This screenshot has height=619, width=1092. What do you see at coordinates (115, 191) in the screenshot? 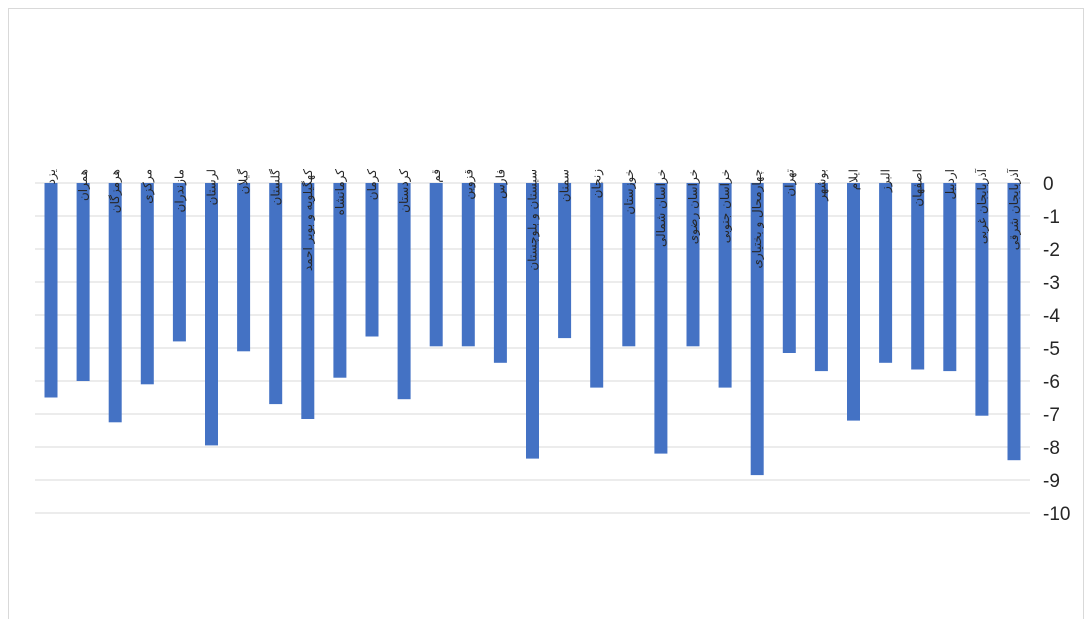
I see `category-label: هرمزگان` at bounding box center [115, 191].